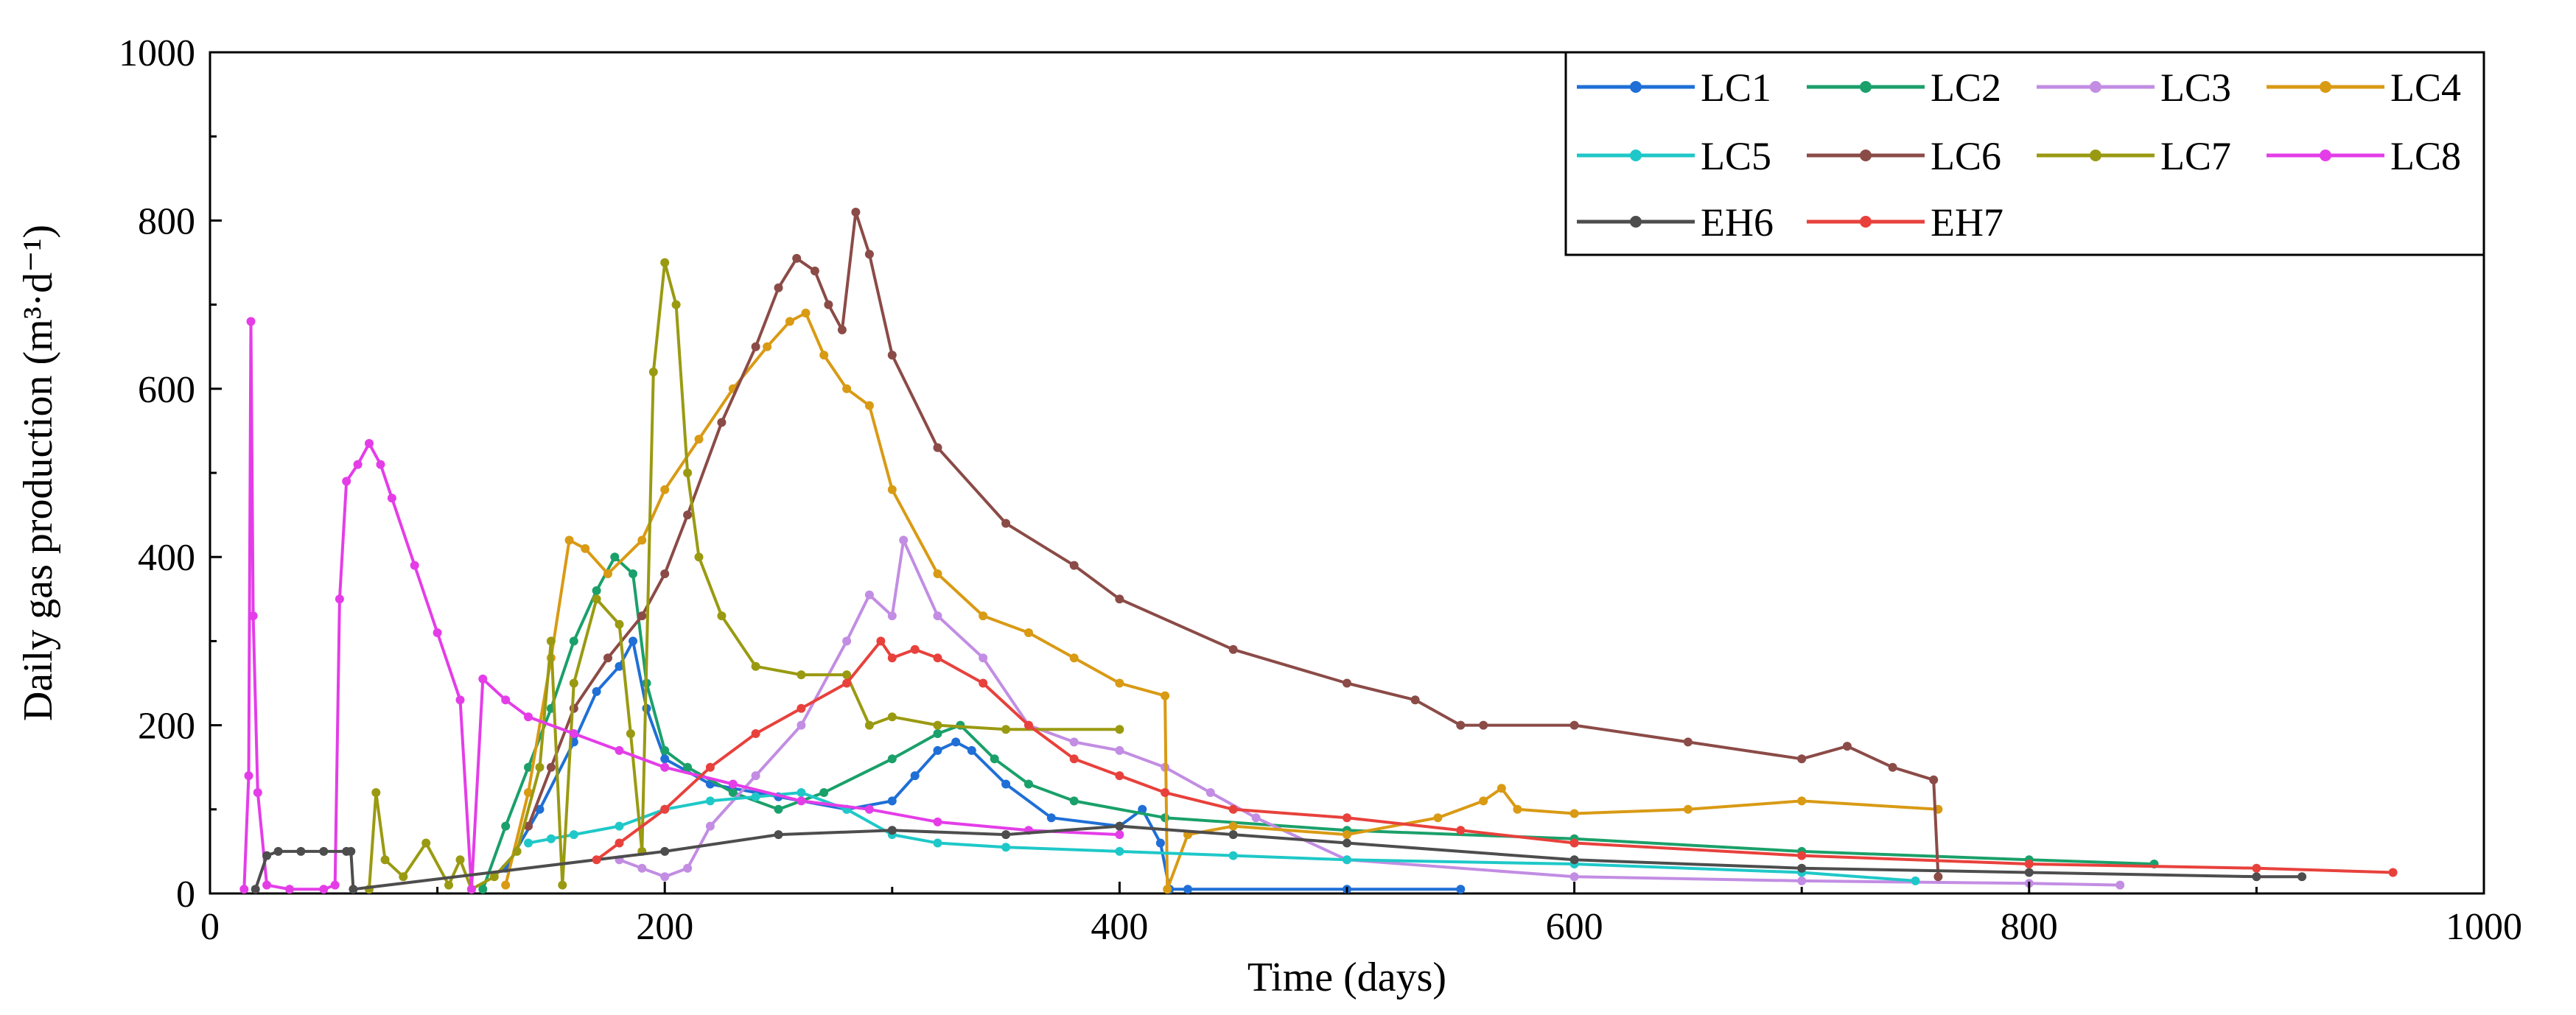 Image resolution: width=2576 pixels, height=1015 pixels. Describe the element at coordinates (1346, 977) in the screenshot. I see `x-axis-title: Time (days)` at that location.